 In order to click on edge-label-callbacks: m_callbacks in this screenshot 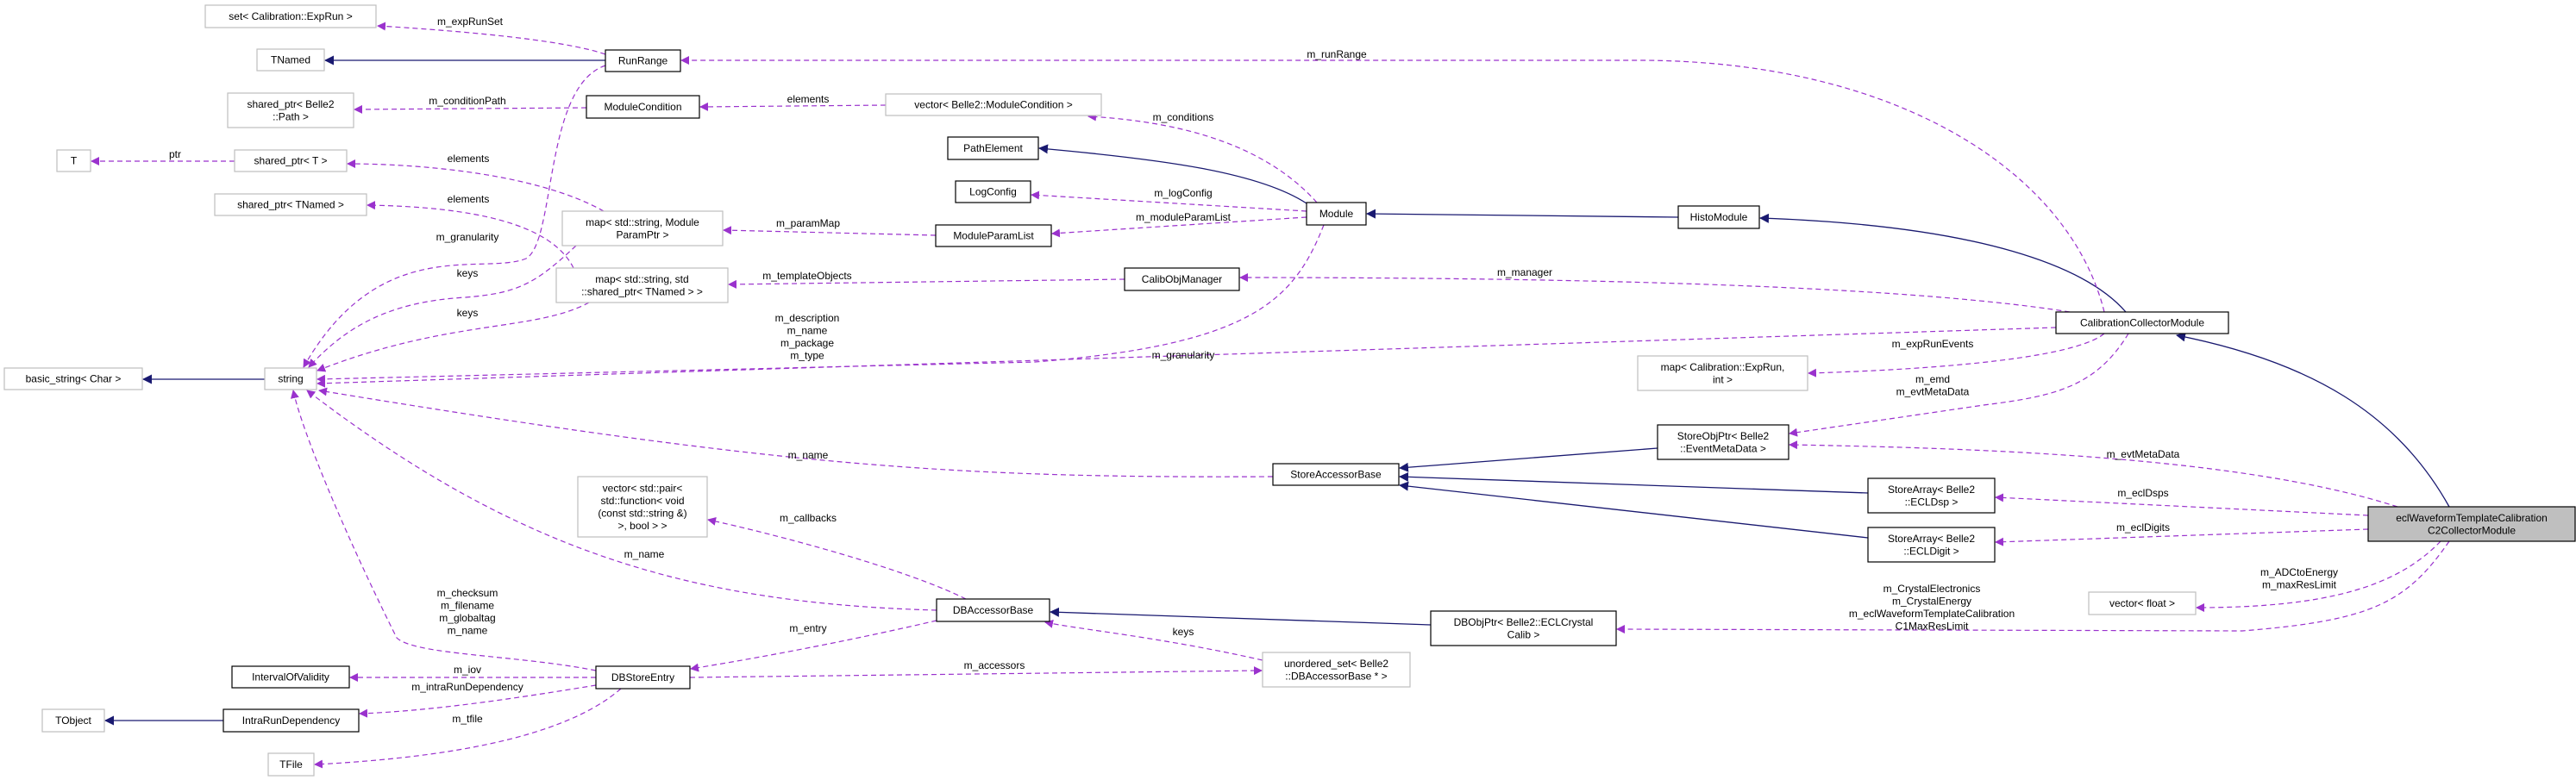, I will do `click(808, 518)`.